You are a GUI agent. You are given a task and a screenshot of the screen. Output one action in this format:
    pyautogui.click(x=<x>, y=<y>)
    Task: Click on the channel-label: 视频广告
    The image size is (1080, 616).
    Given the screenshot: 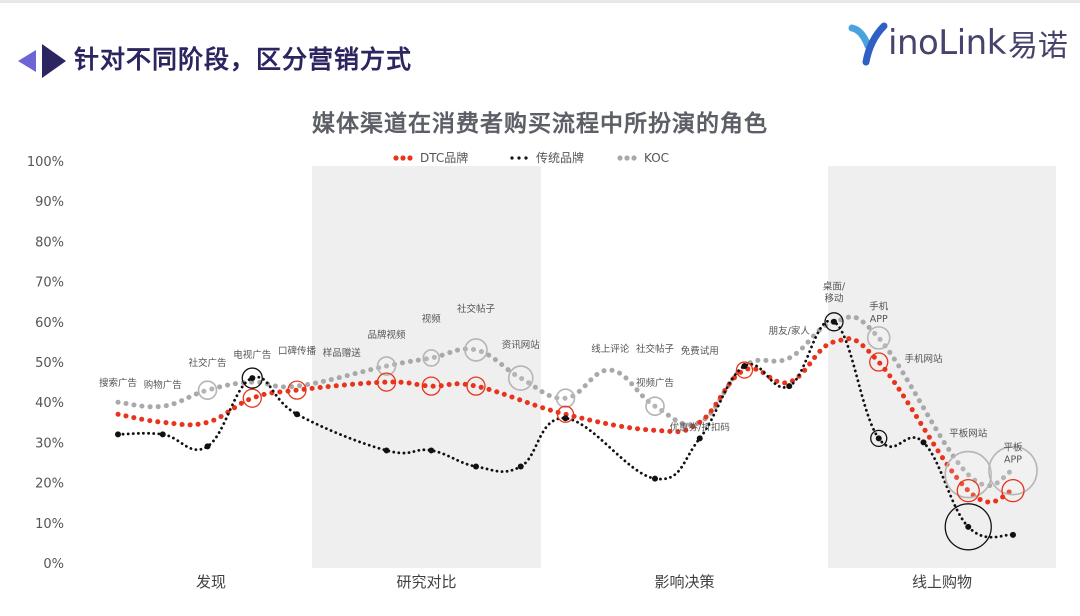 What is the action you would take?
    pyautogui.click(x=655, y=383)
    